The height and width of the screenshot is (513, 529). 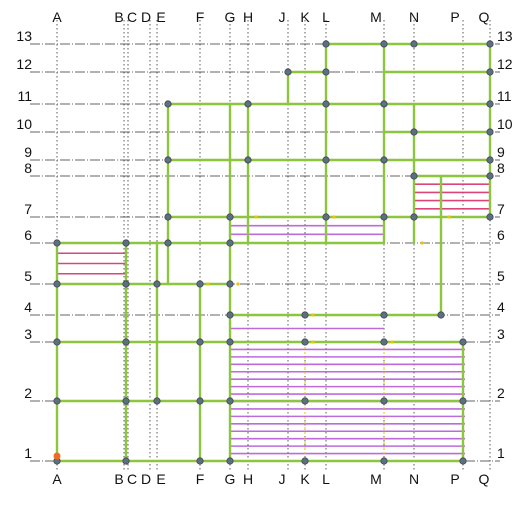 What do you see at coordinates (484, 17) in the screenshot?
I see `col-label-top-Q: Q` at bounding box center [484, 17].